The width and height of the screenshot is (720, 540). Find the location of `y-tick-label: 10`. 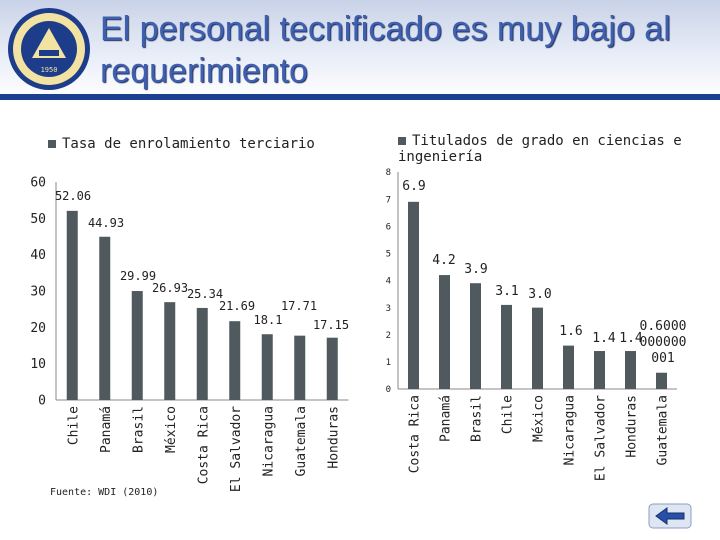

y-tick-label: 10 is located at coordinates (38, 364).